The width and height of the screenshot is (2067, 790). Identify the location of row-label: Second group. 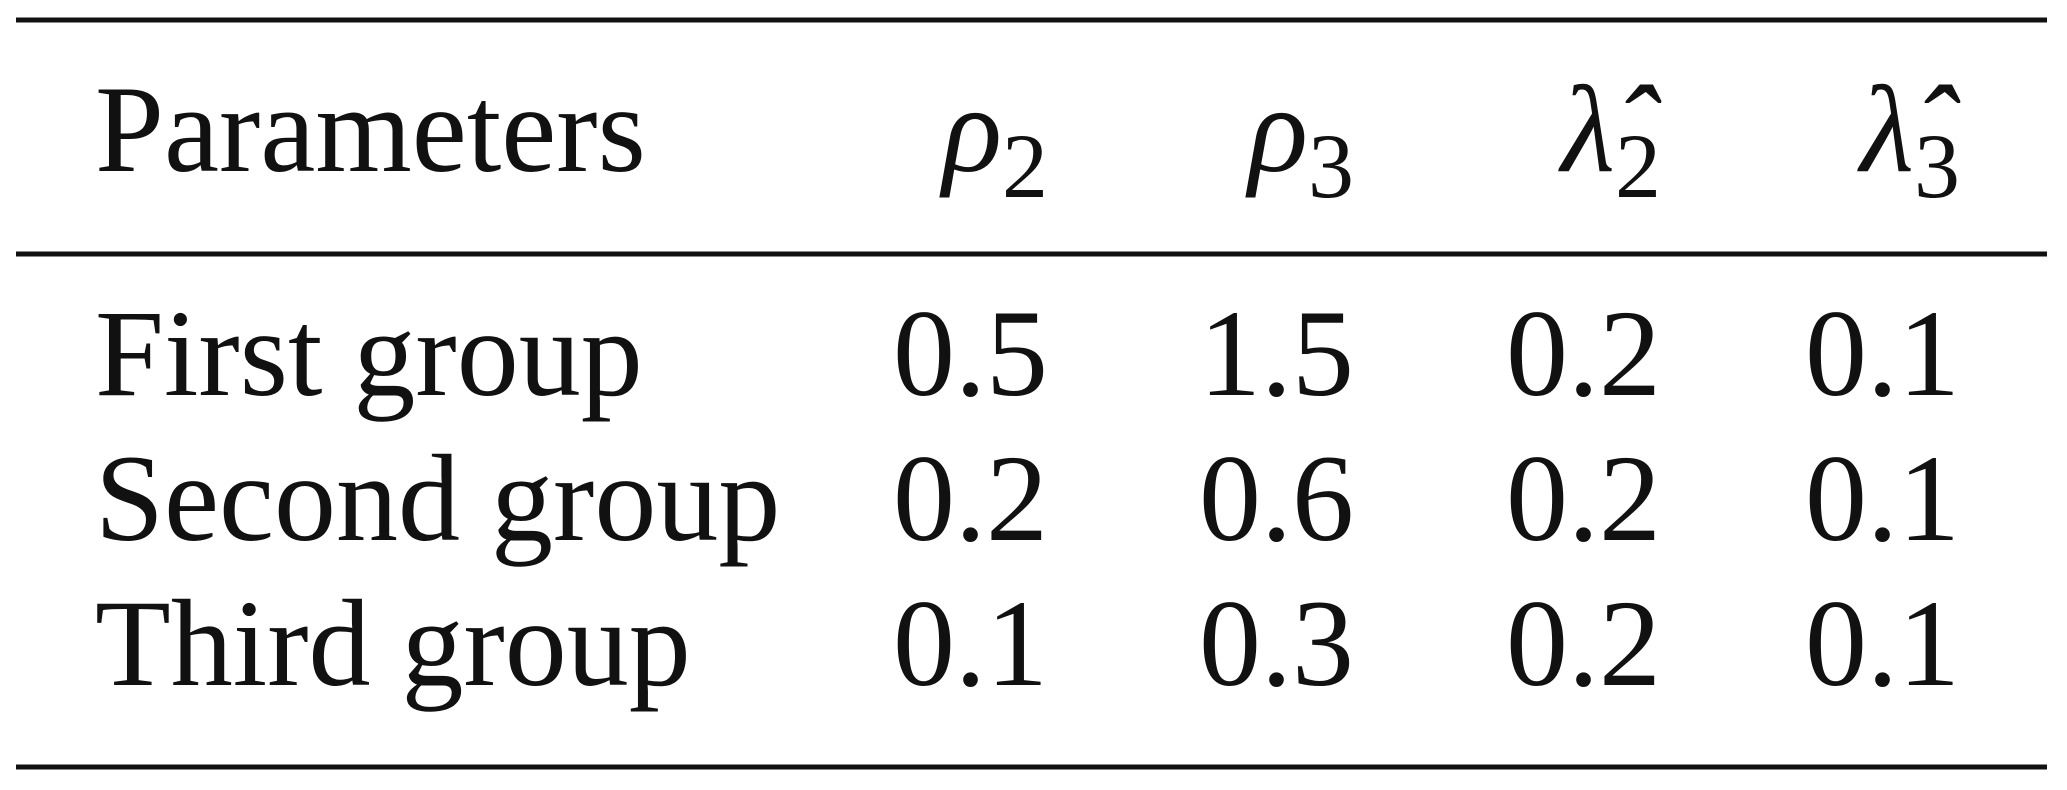
(437, 498).